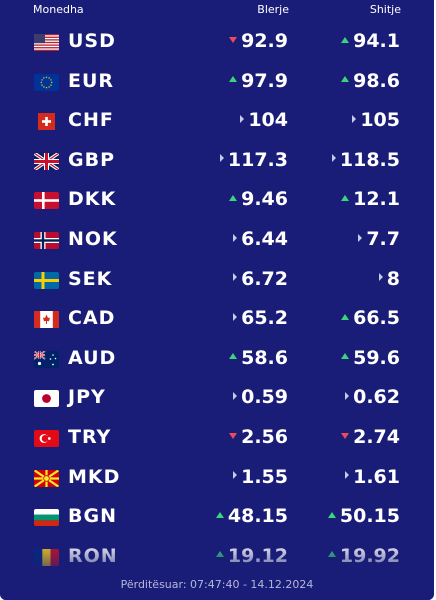 The width and height of the screenshot is (436, 600). Describe the element at coordinates (264, 476) in the screenshot. I see `buy-rate-value: 1.55` at that location.